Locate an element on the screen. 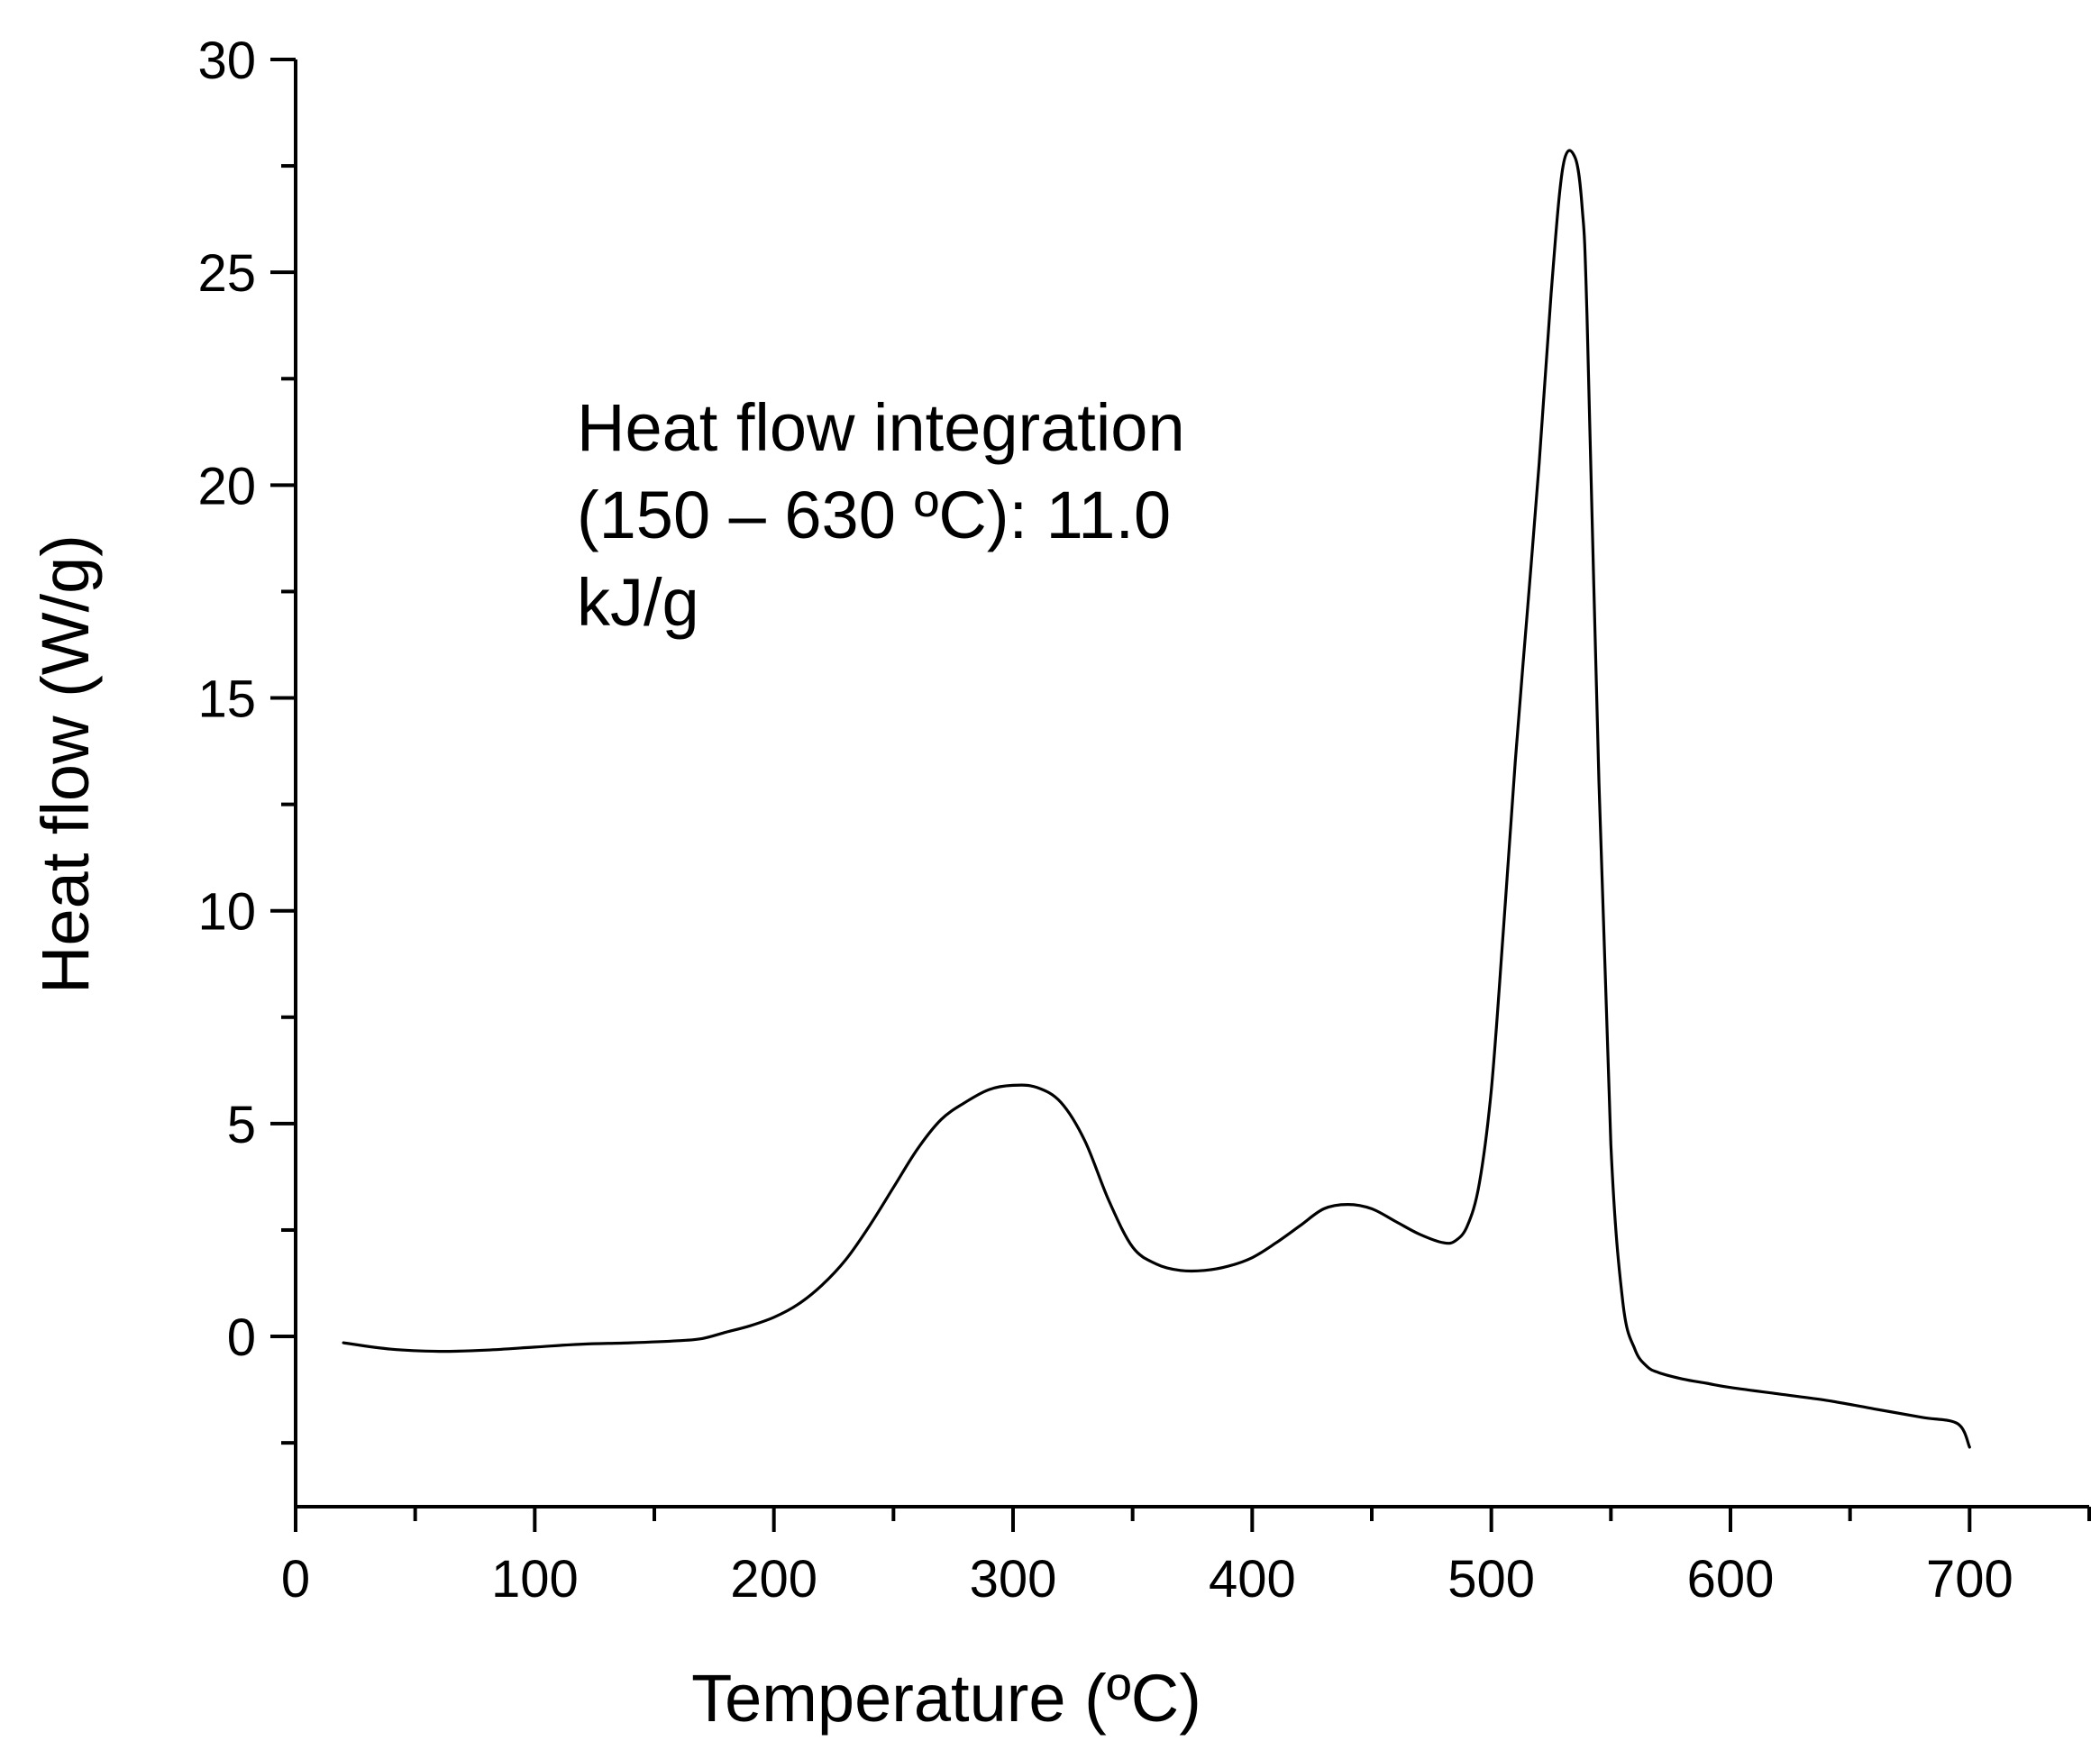 This screenshot has width=2100, height=1741. y-tick-label-10: 10 is located at coordinates (227, 913).